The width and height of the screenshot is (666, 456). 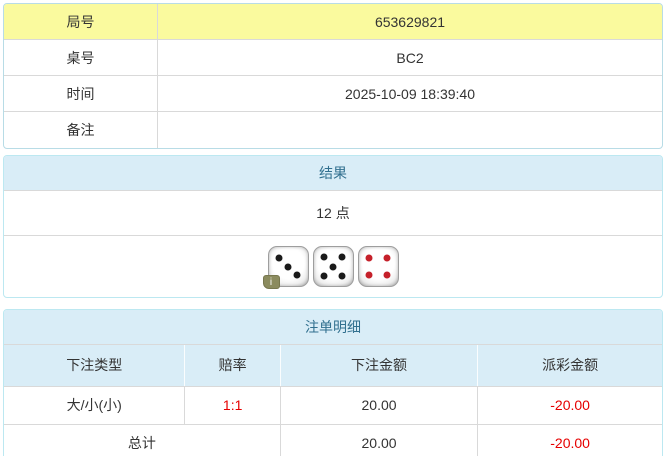 I want to click on die-1-value-3: i, so click(x=285, y=267).